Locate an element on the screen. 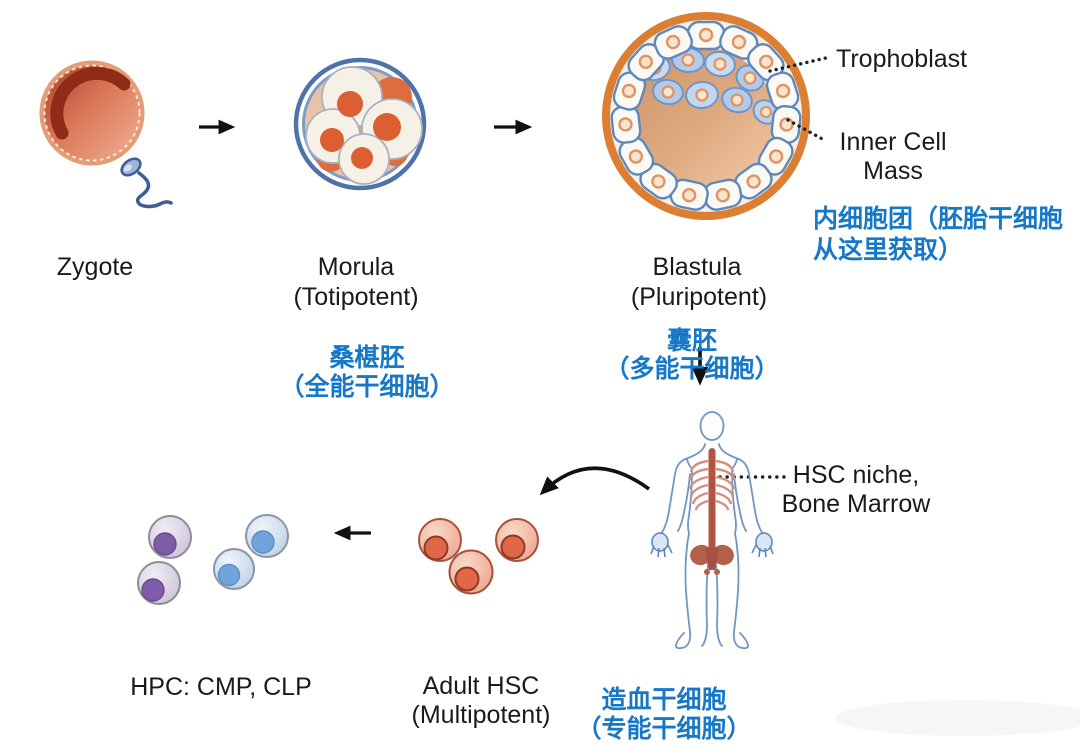 This screenshot has height=751, width=1080. morula-label: Morula is located at coordinates (356, 267).